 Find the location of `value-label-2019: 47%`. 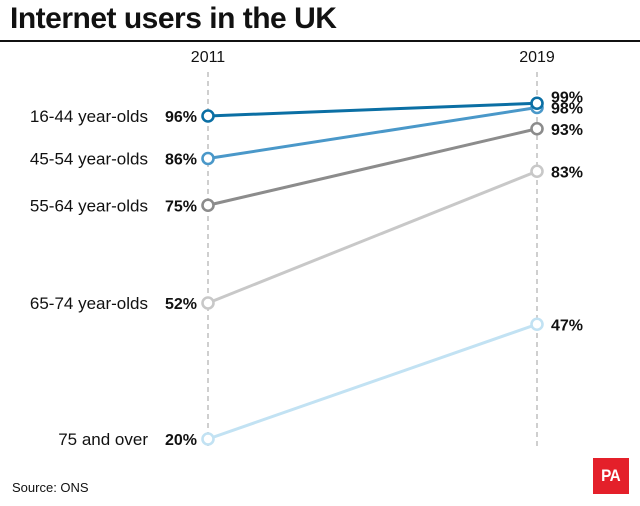

value-label-2019: 47% is located at coordinates (567, 325).